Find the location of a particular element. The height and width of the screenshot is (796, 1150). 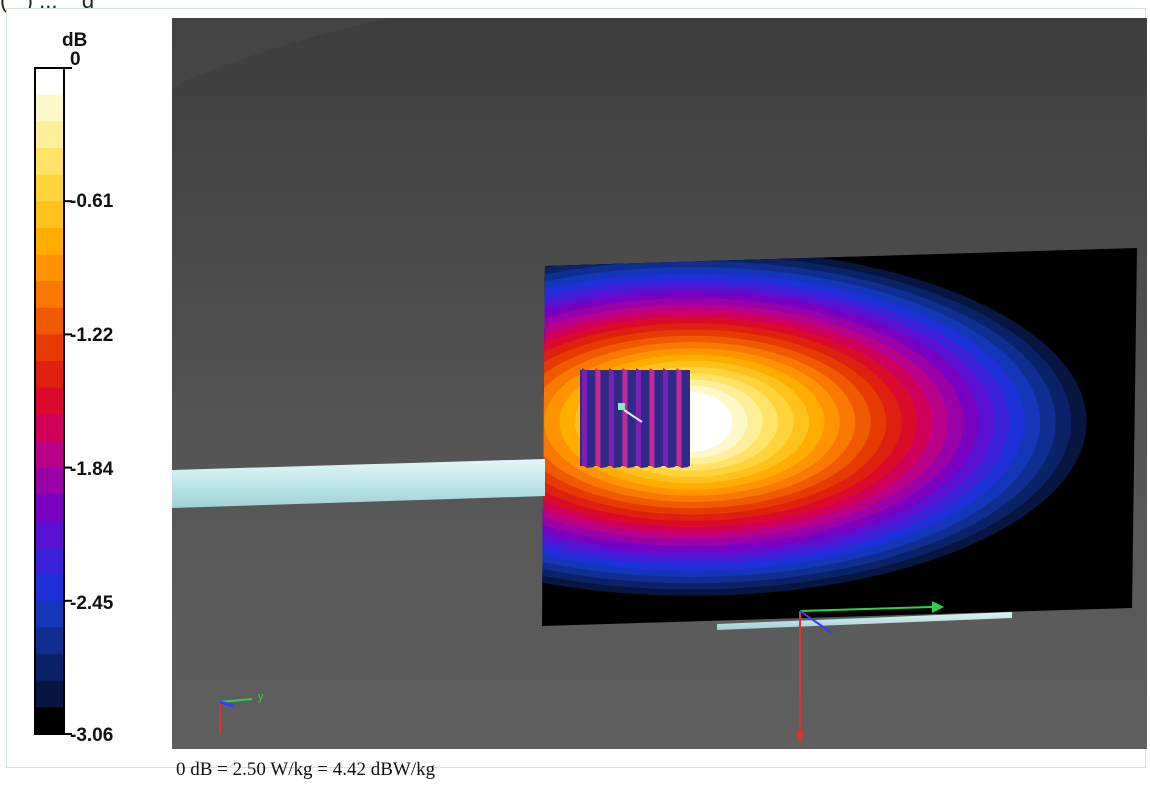

colorbar-bands is located at coordinates (49, 401).